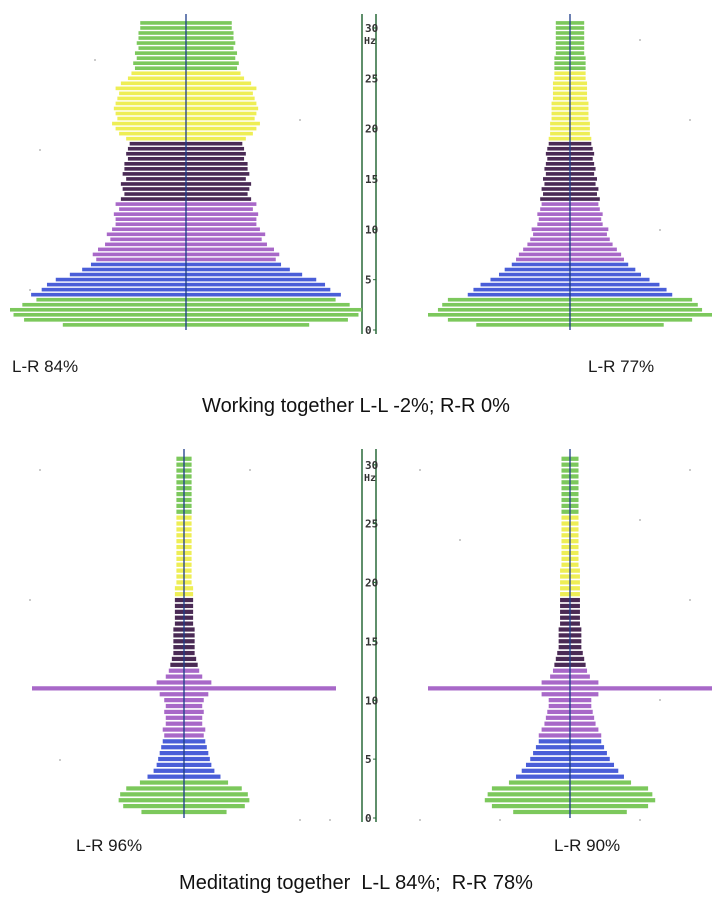 Image resolution: width=712 pixels, height=898 pixels. I want to click on panel-label-bottom-left: L-R 96%, so click(109, 845).